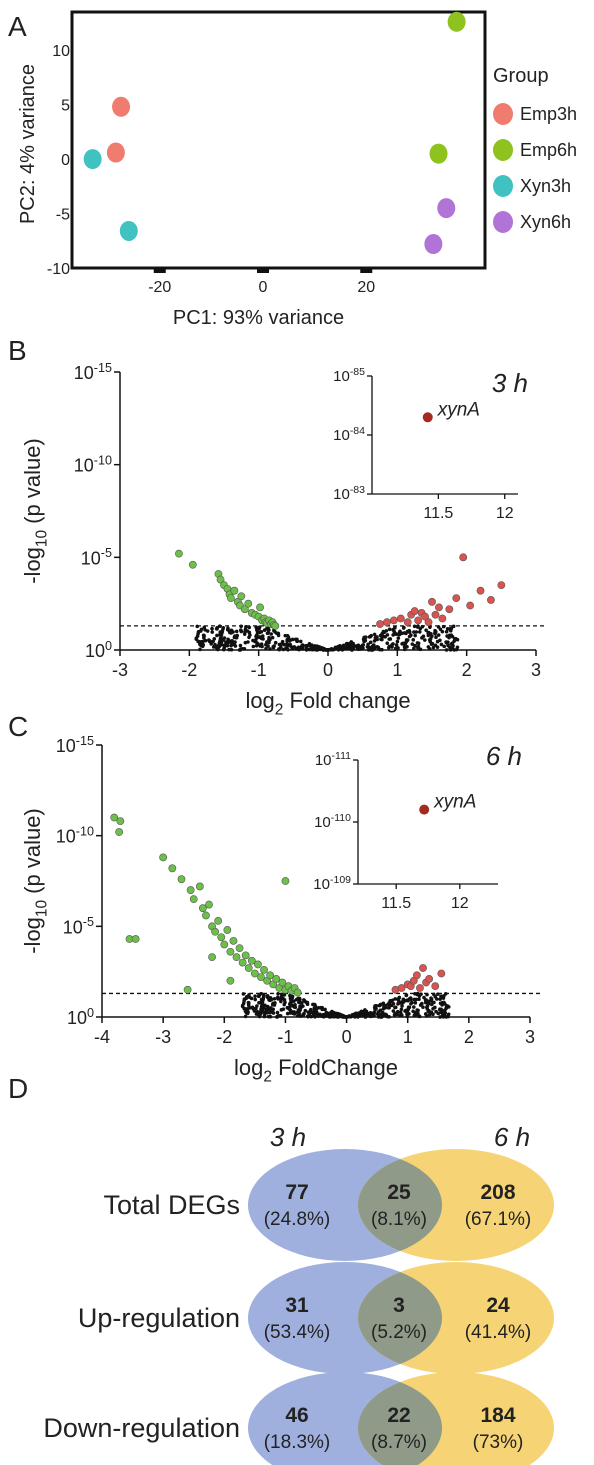  What do you see at coordinates (17, 350) in the screenshot?
I see `panel-label-b: B` at bounding box center [17, 350].